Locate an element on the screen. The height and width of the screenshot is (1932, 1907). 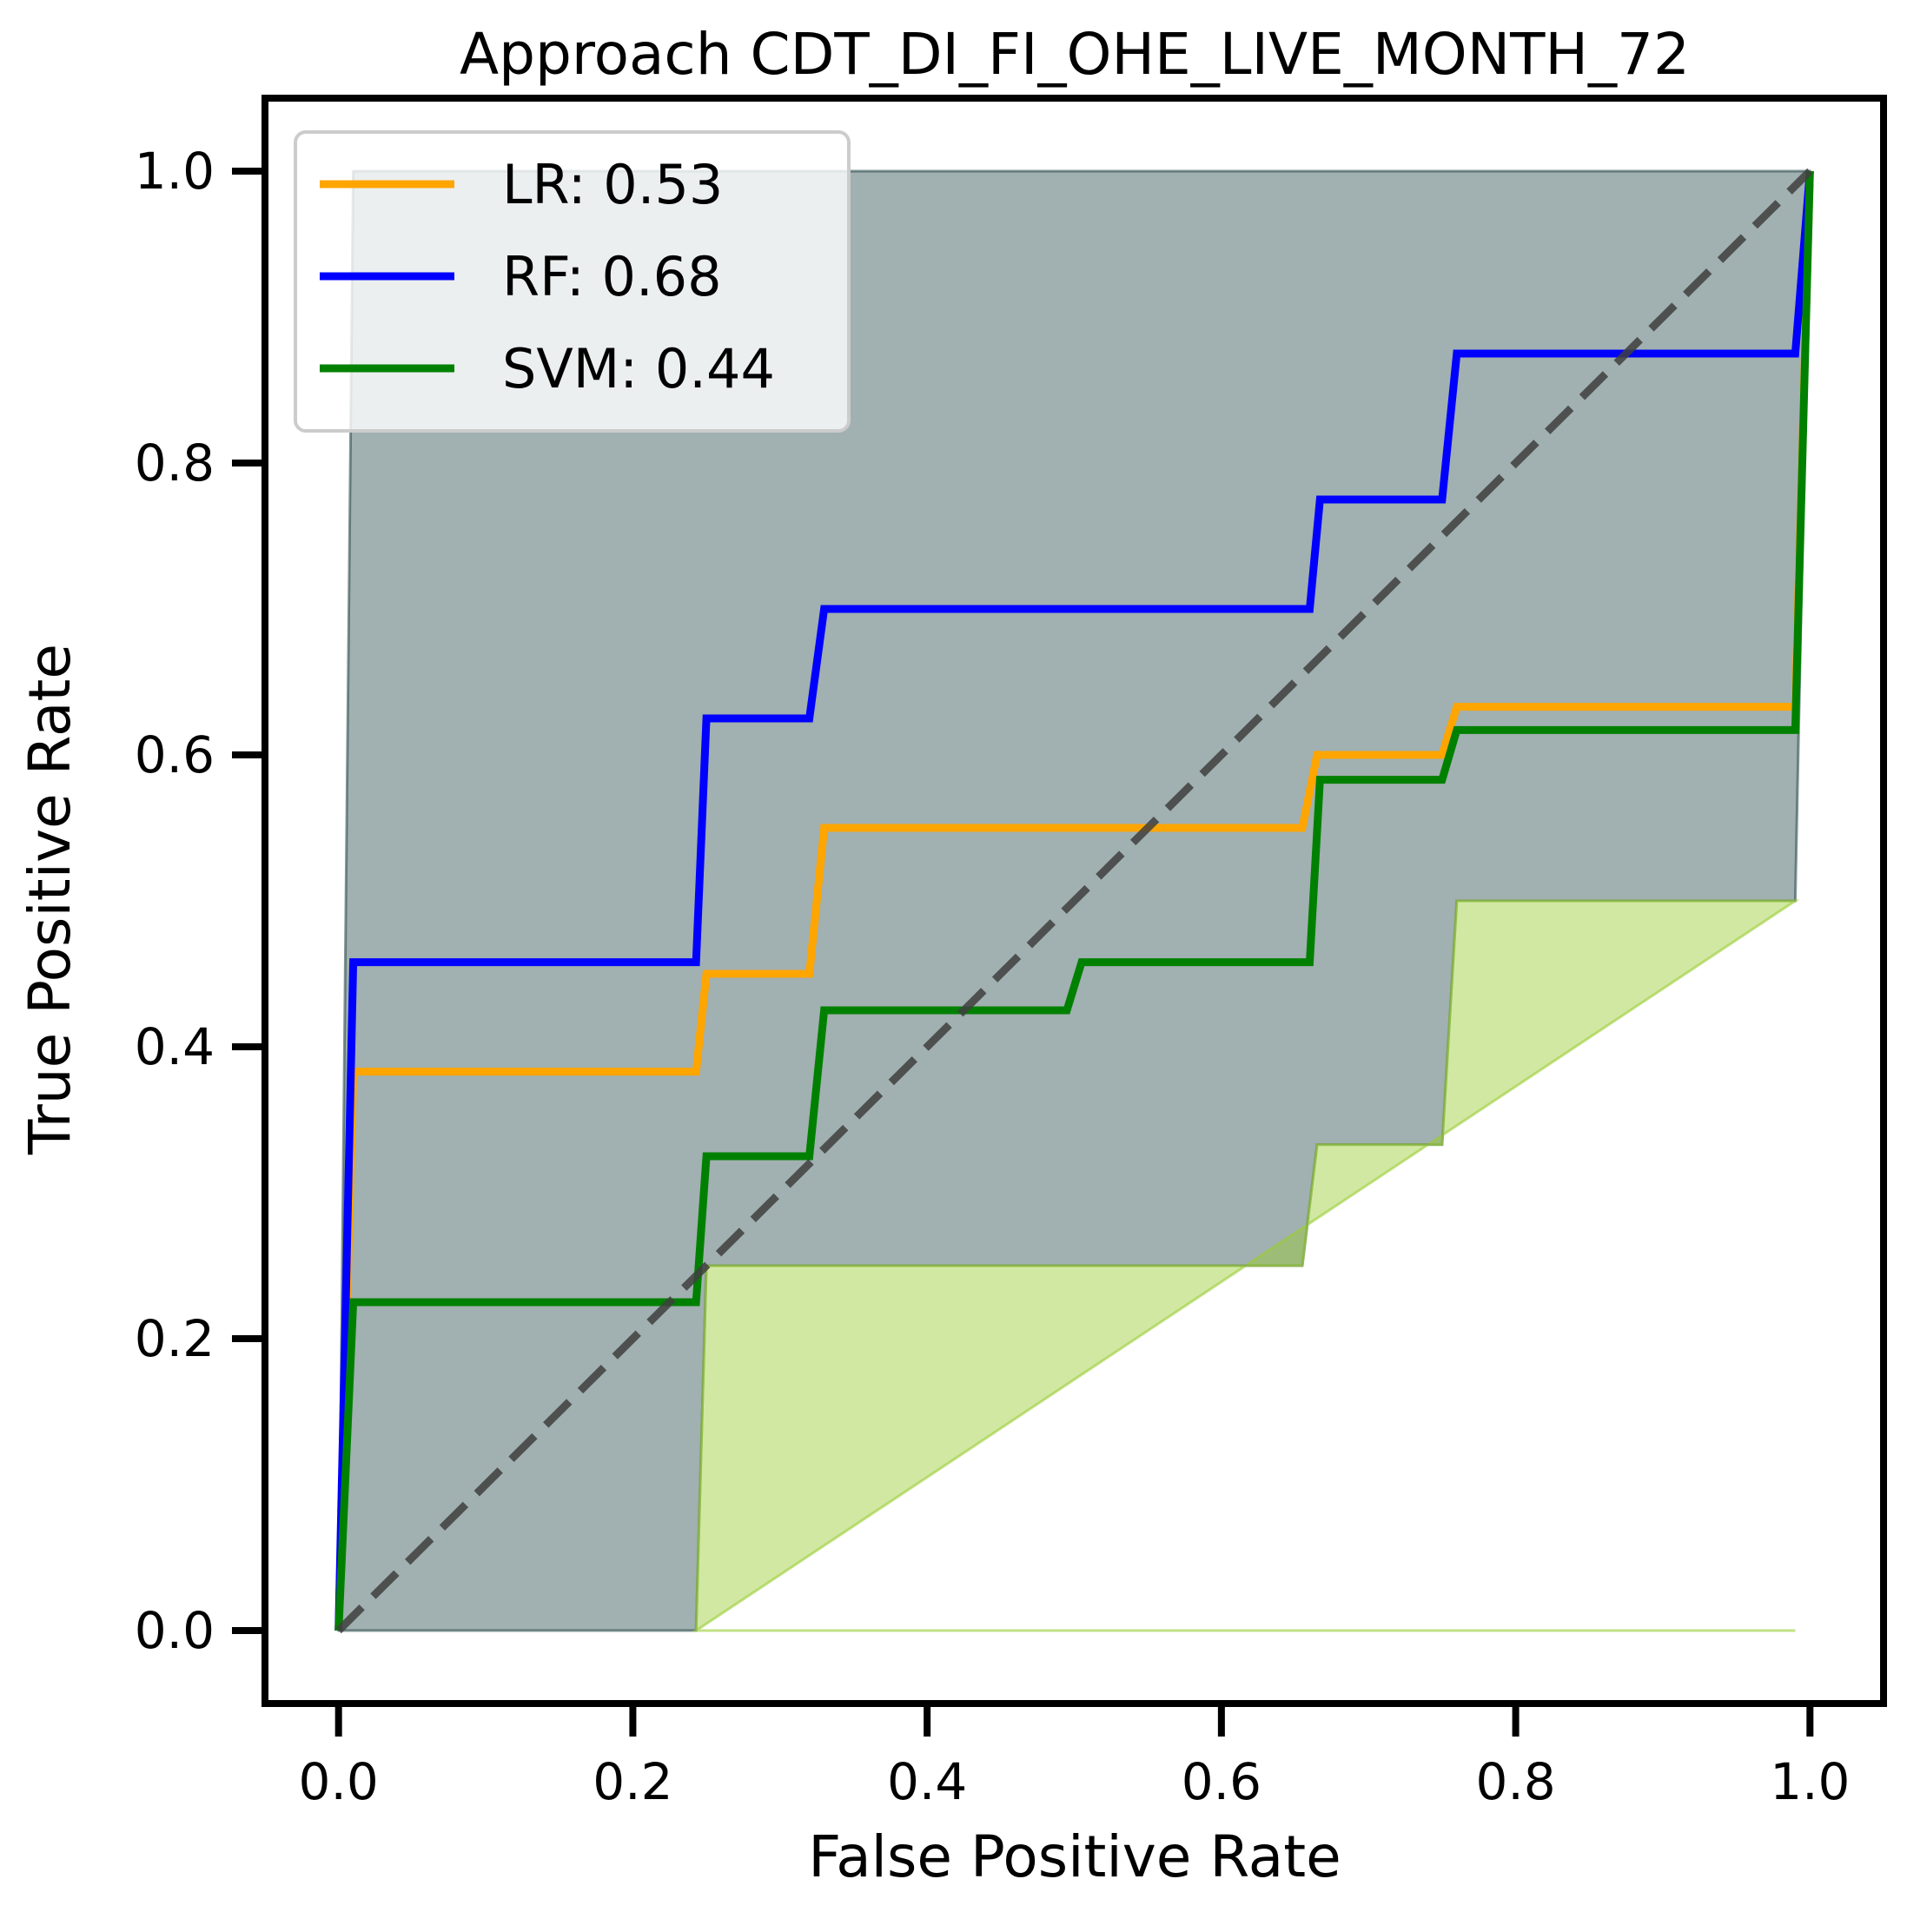
x-axis-label: False Positive Rate is located at coordinates (1074, 1857).